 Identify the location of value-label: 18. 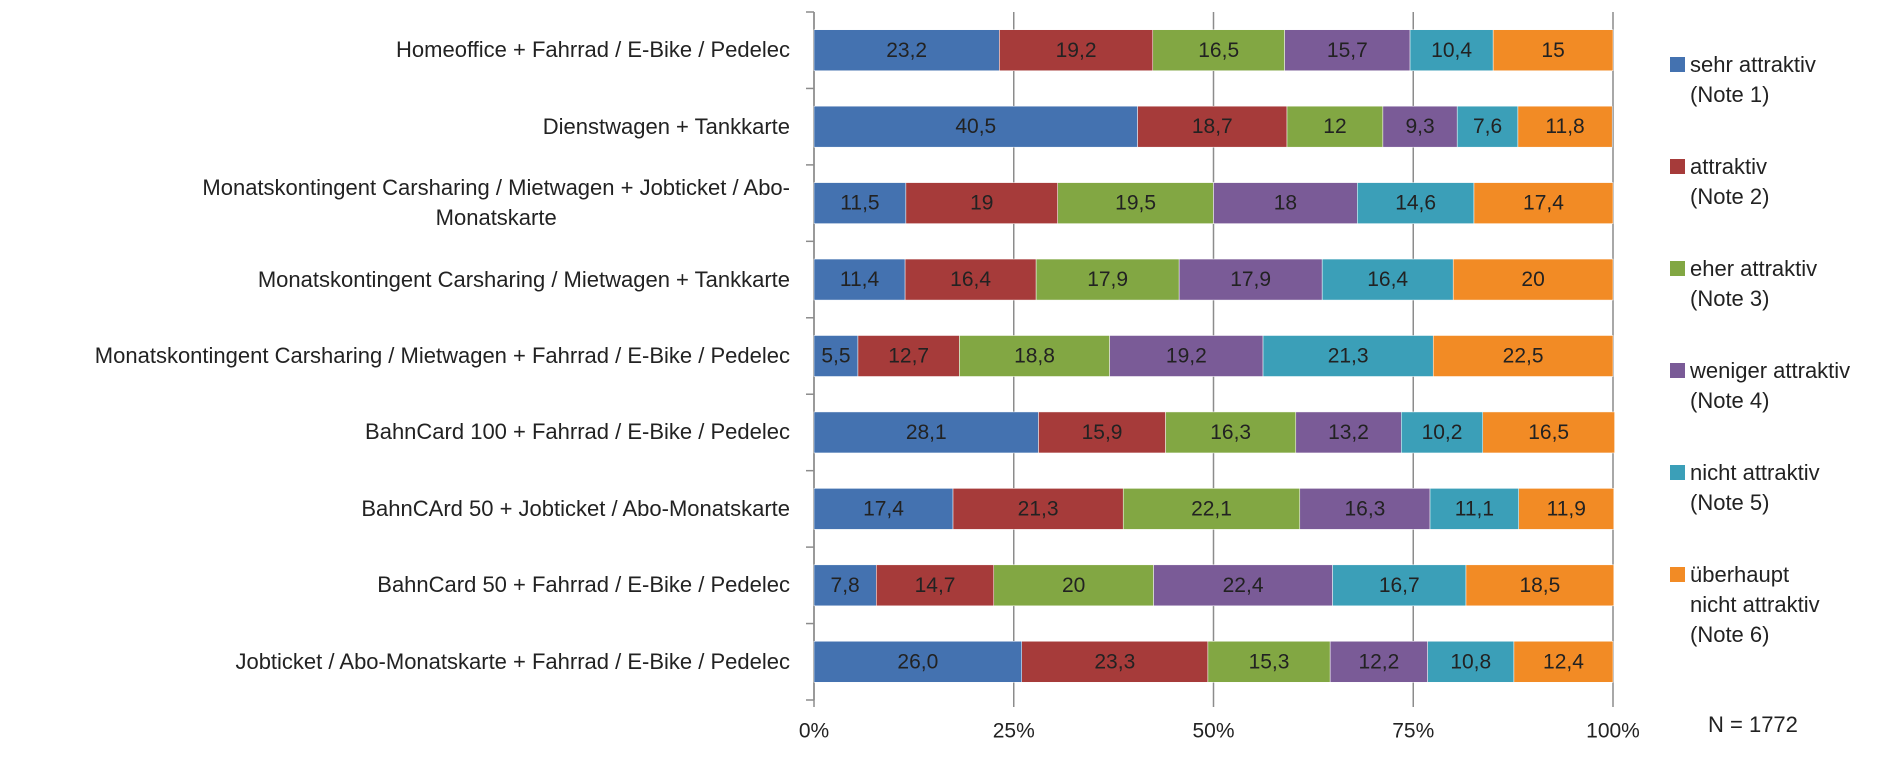
(1285, 203).